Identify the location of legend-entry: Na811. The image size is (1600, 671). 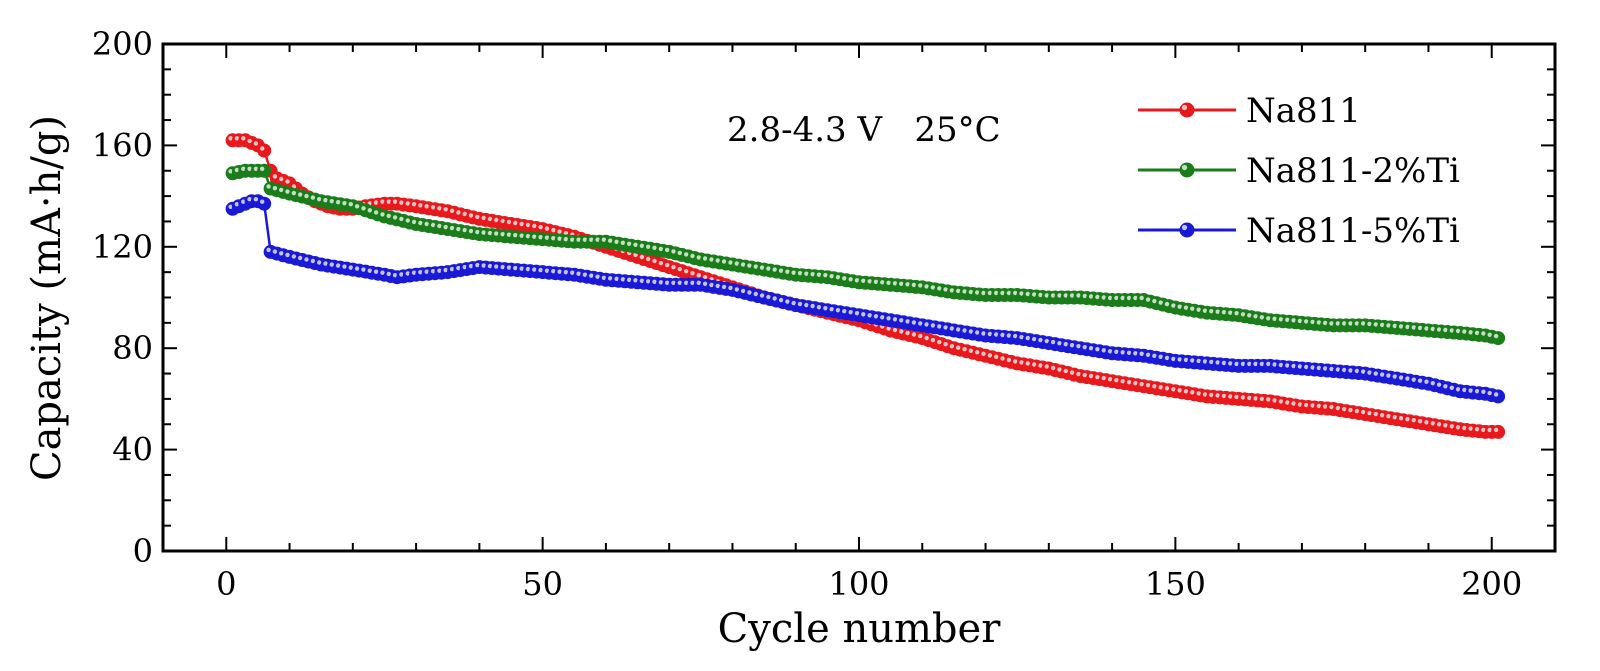
(1249, 111).